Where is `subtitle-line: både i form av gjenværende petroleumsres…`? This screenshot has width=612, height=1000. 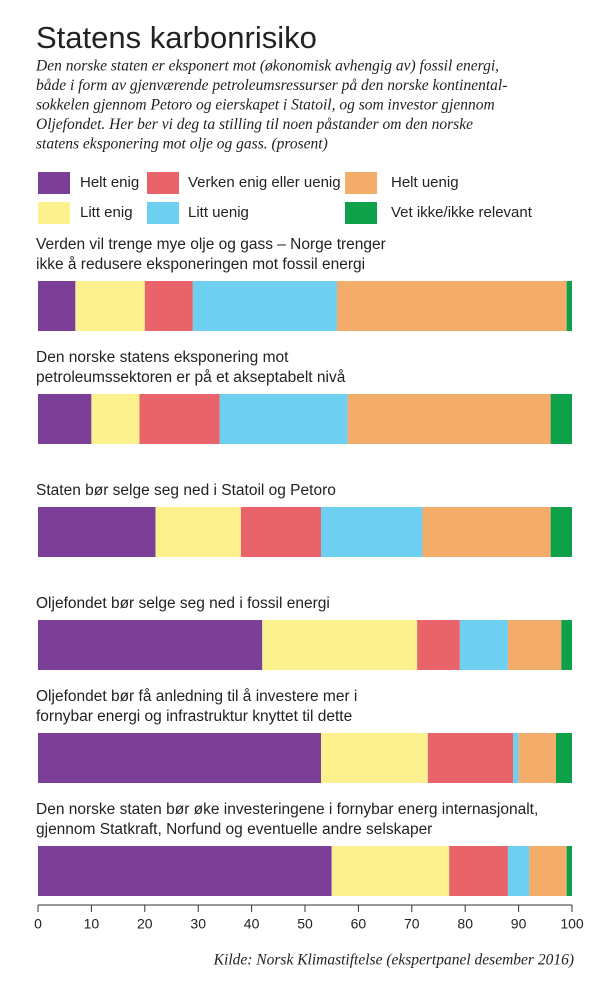
subtitle-line: både i form av gjenværende petroleumsres… is located at coordinates (271, 85).